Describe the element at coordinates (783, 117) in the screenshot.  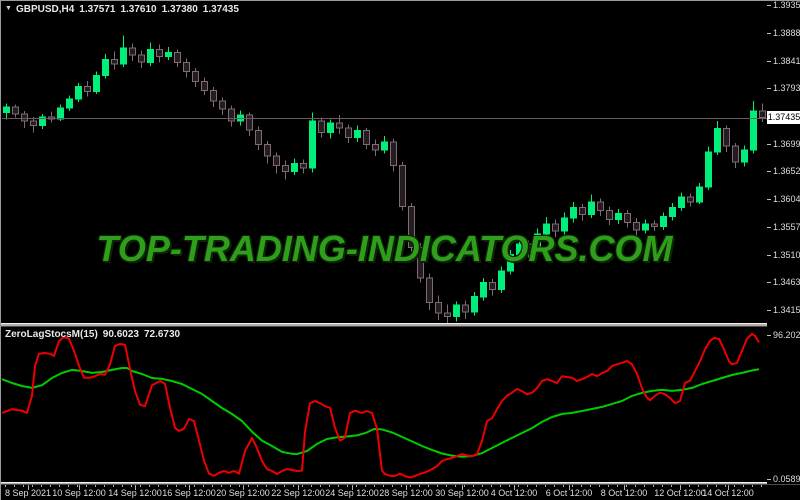
I see `current-price-tag: 1.37435` at that location.